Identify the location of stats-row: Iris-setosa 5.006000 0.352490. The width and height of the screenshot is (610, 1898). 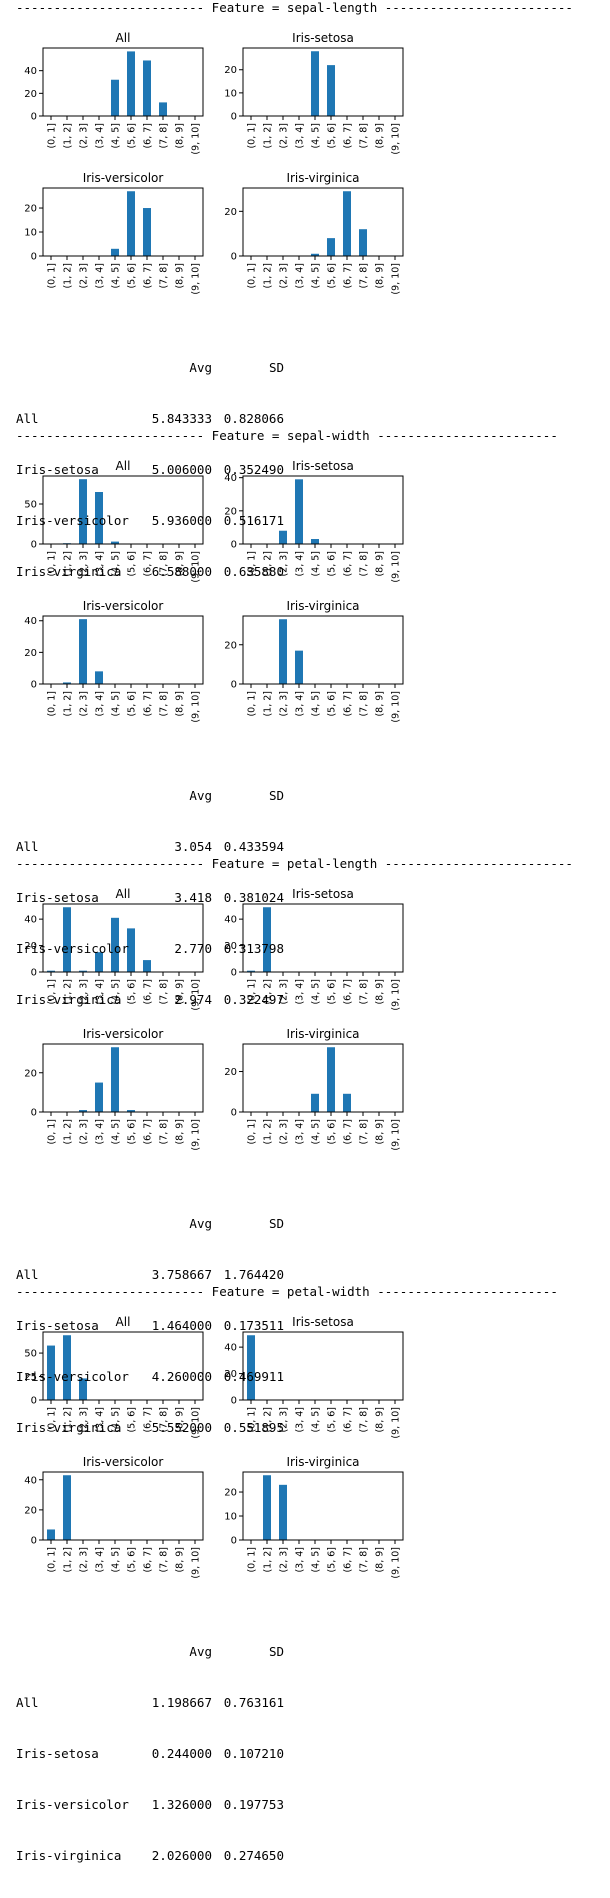
(150, 469).